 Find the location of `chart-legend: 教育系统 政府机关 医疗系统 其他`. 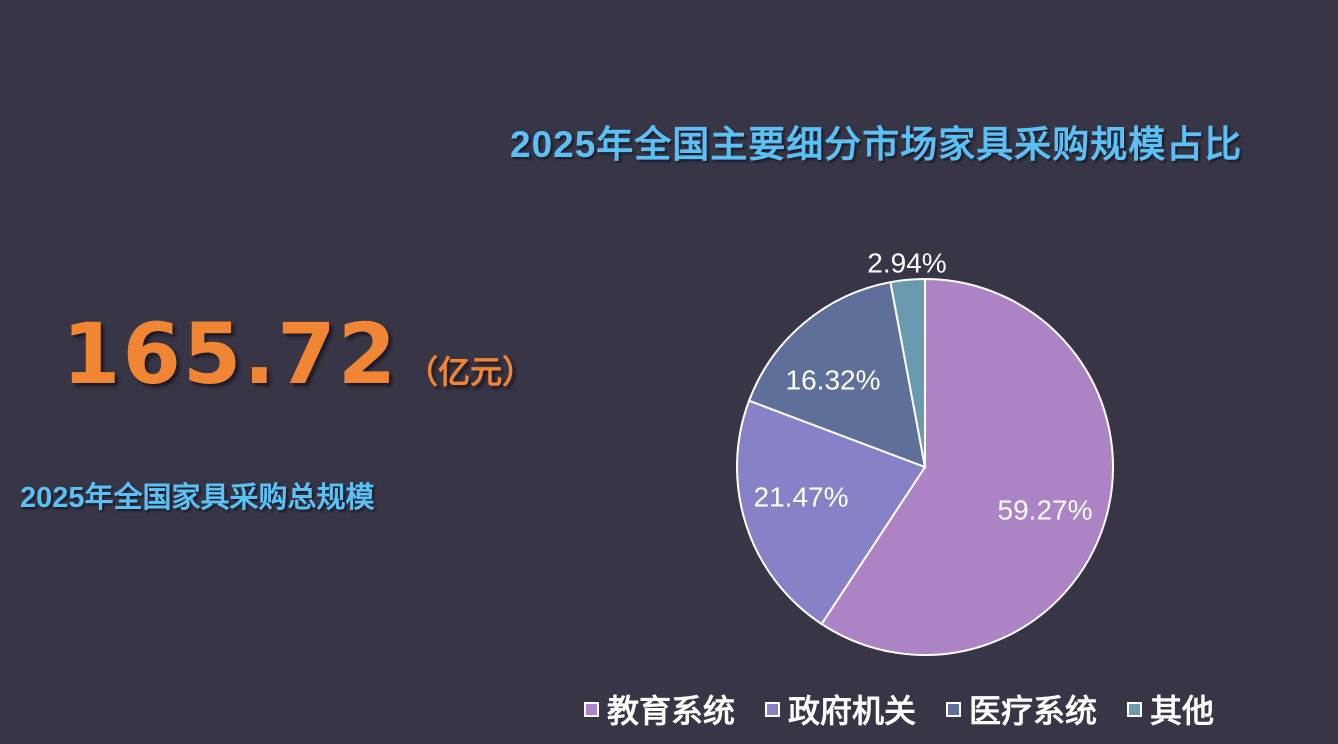

chart-legend: 教育系统 政府机关 医疗系统 其他 is located at coordinates (914, 709).